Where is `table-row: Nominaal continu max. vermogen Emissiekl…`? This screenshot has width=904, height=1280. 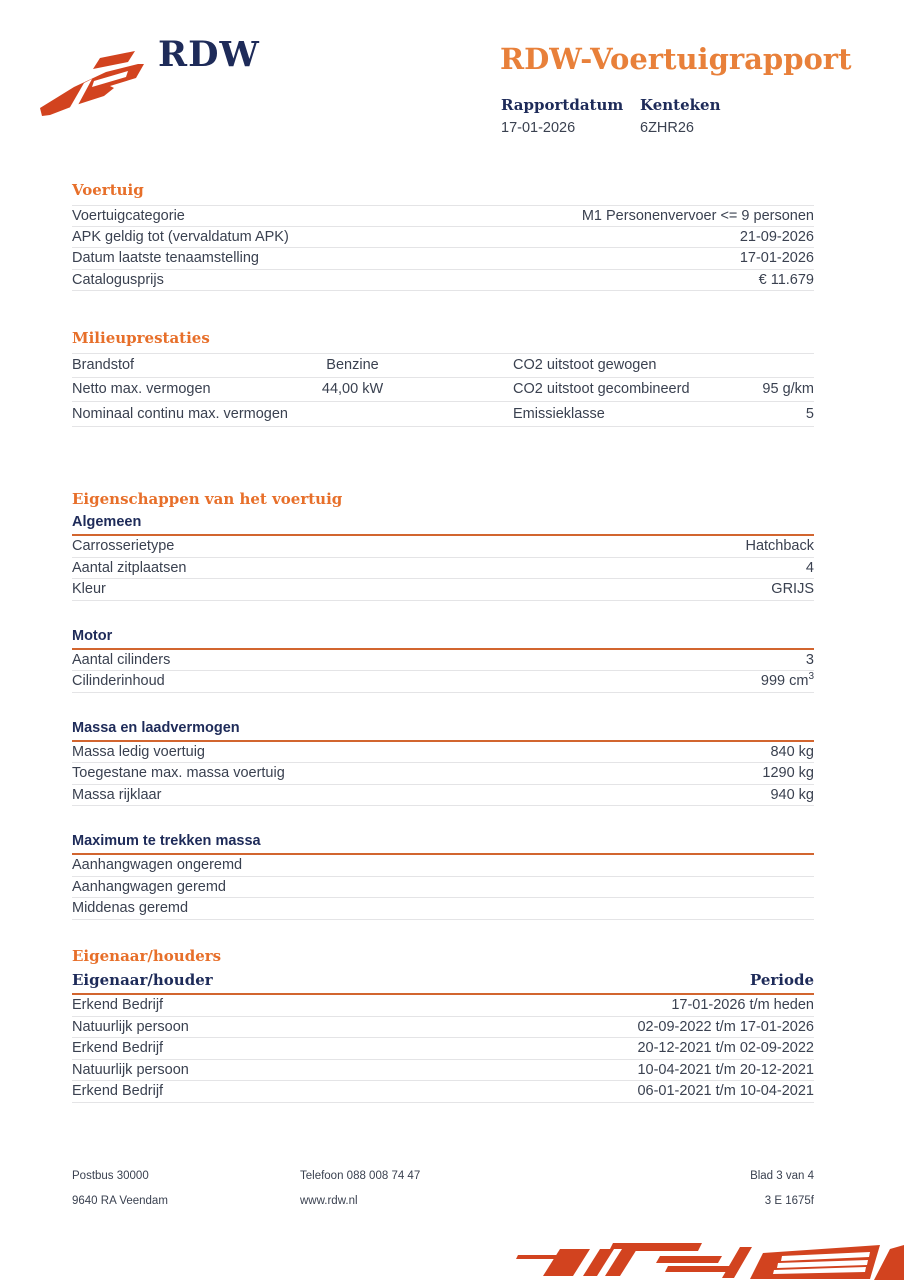
table-row: Nominaal continu max. vermogen Emissiekl… is located at coordinates (443, 414).